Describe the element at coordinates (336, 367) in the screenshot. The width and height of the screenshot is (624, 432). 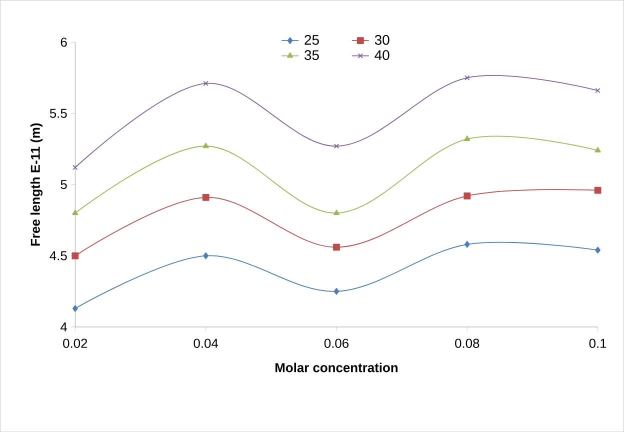
I see `x-axis-title: Molar concentration` at that location.